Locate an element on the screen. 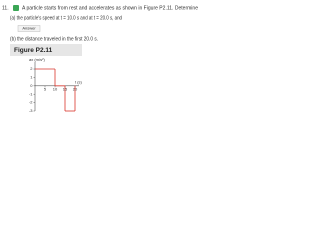 Image resolution: width=320 pixels, height=240 pixels. y-tick-label: 2 is located at coordinates (31, 68).